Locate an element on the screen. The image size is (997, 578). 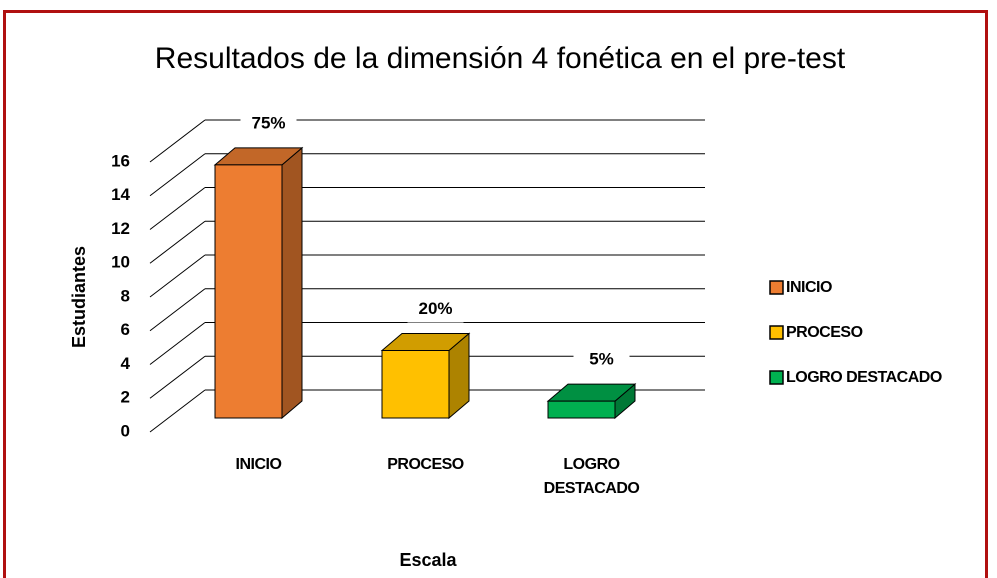
legend-label: PROCESO is located at coordinates (824, 332).